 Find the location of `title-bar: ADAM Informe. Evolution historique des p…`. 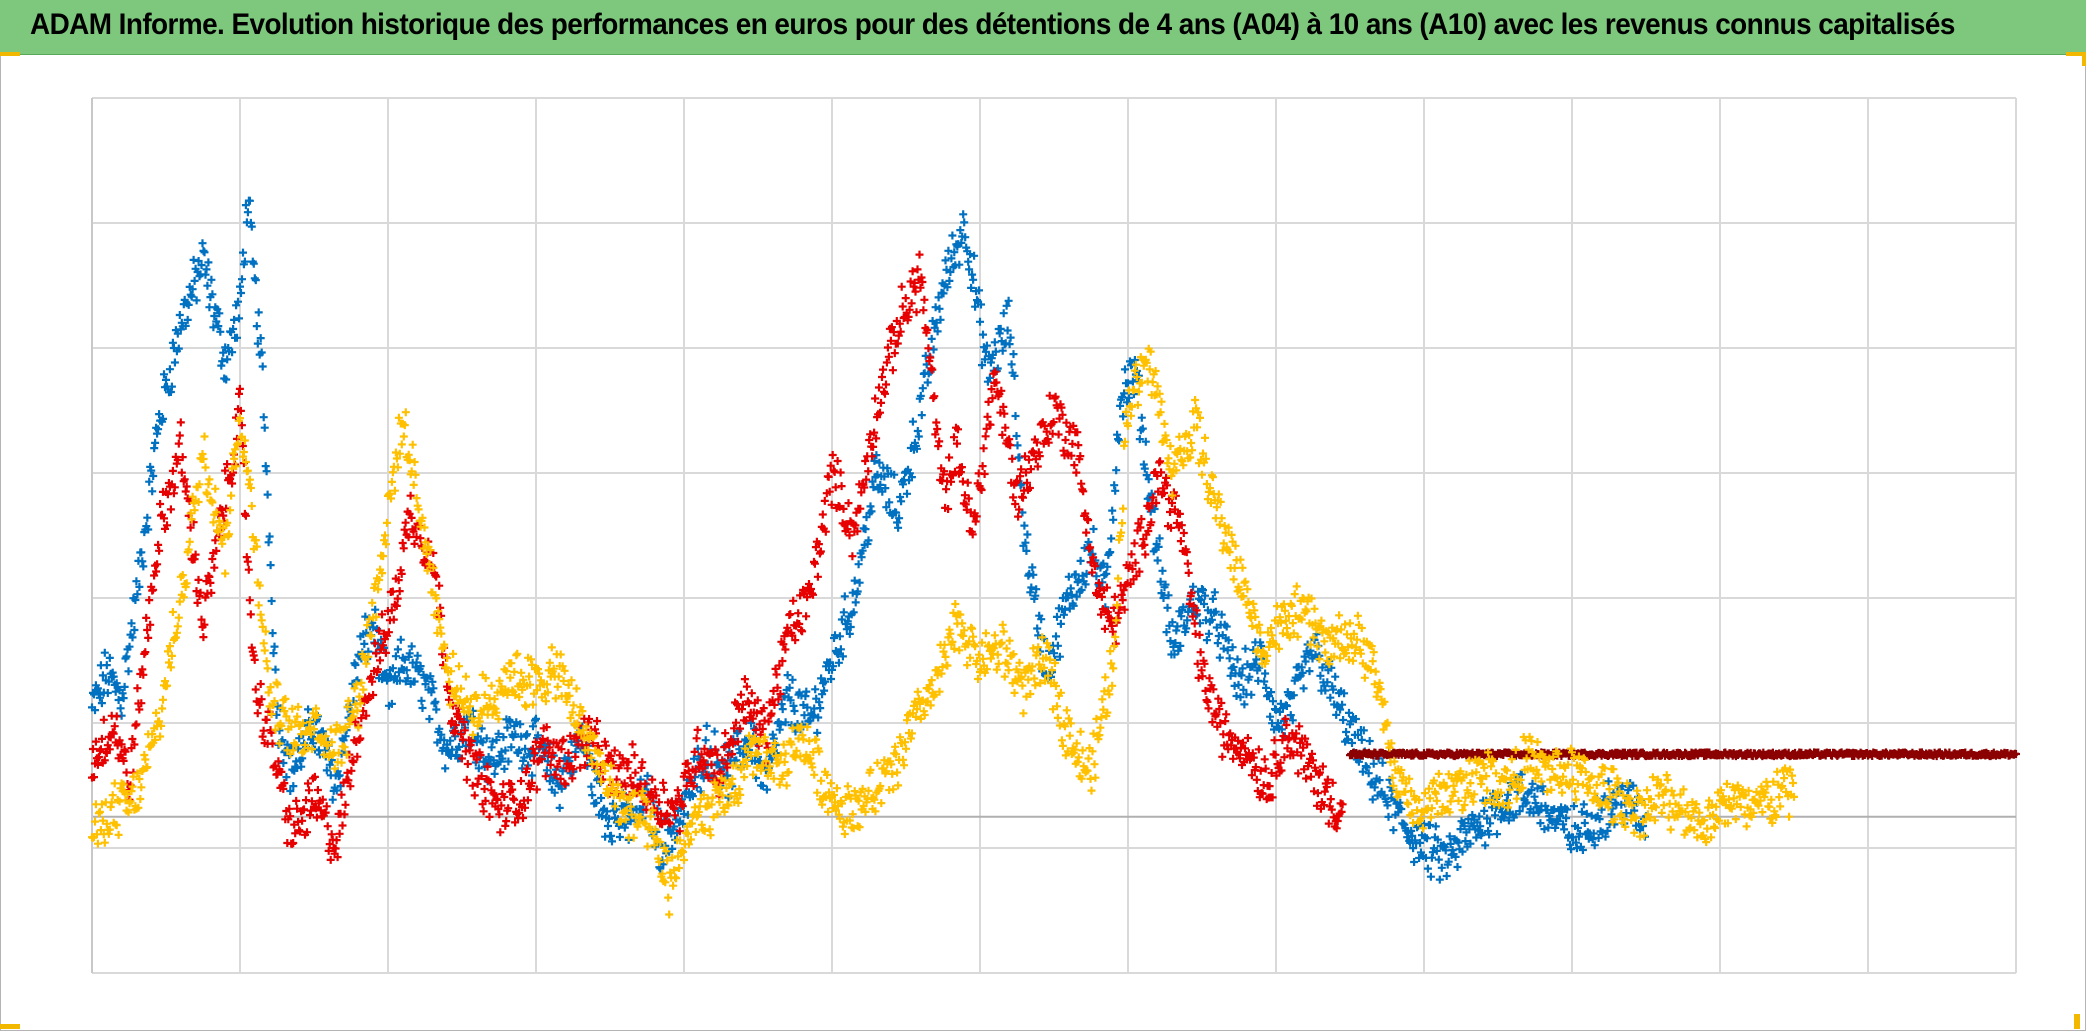

title-bar: ADAM Informe. Evolution historique des p… is located at coordinates (1043, 27).